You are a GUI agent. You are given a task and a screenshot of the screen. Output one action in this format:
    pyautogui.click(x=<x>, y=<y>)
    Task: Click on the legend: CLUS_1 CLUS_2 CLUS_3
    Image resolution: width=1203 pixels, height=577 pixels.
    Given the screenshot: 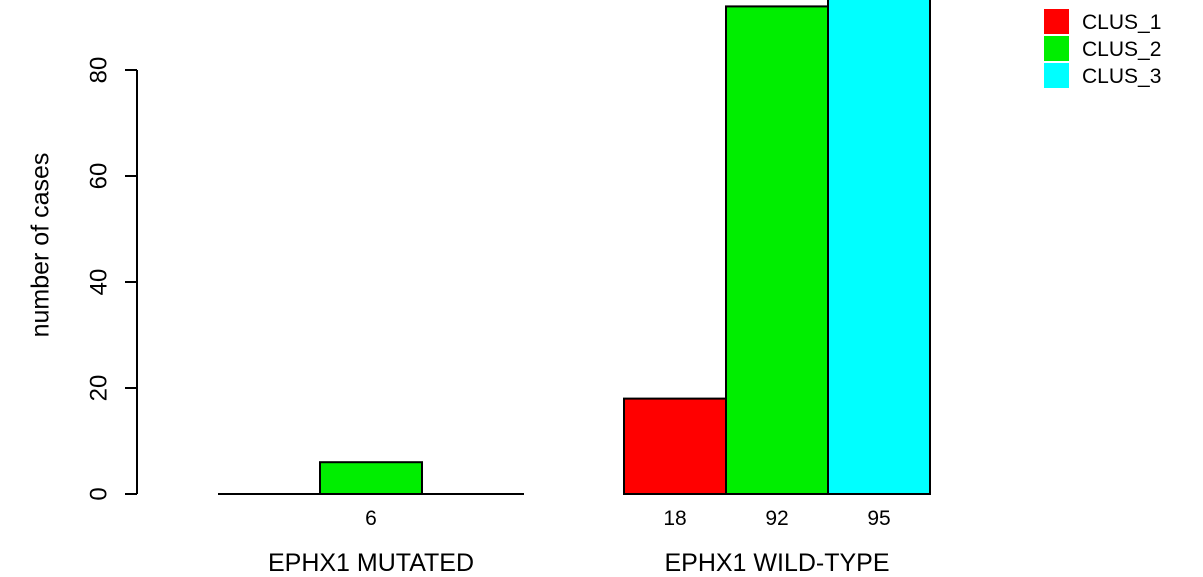 What is the action you would take?
    pyautogui.click(x=1102, y=48)
    